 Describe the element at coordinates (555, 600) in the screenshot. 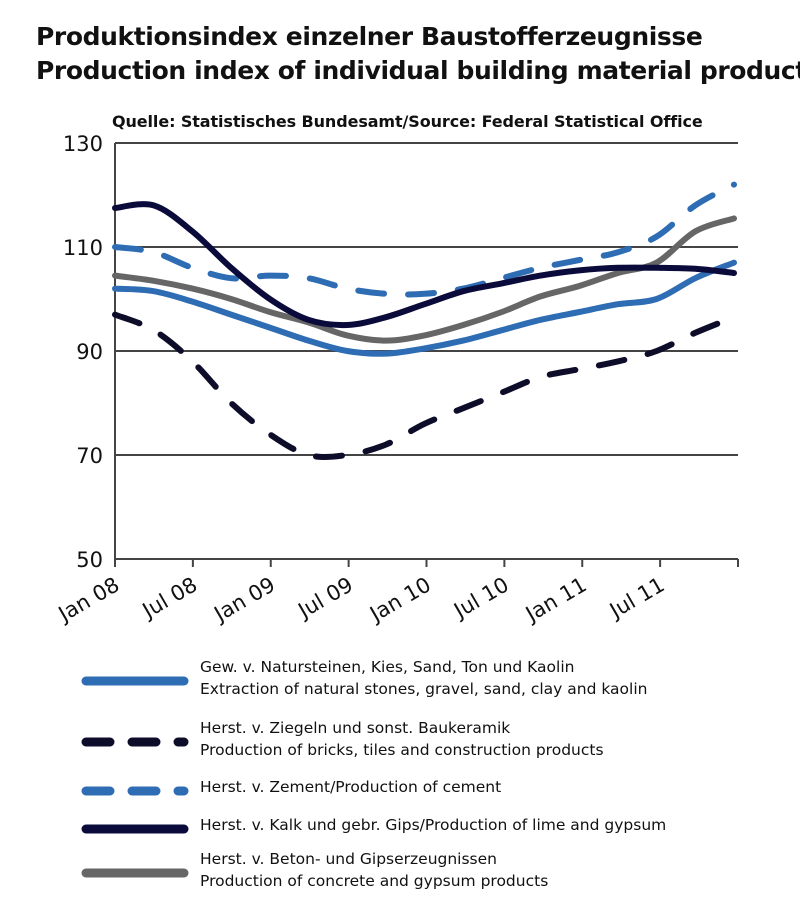

I see `x-tick-label: Jan 11` at that location.